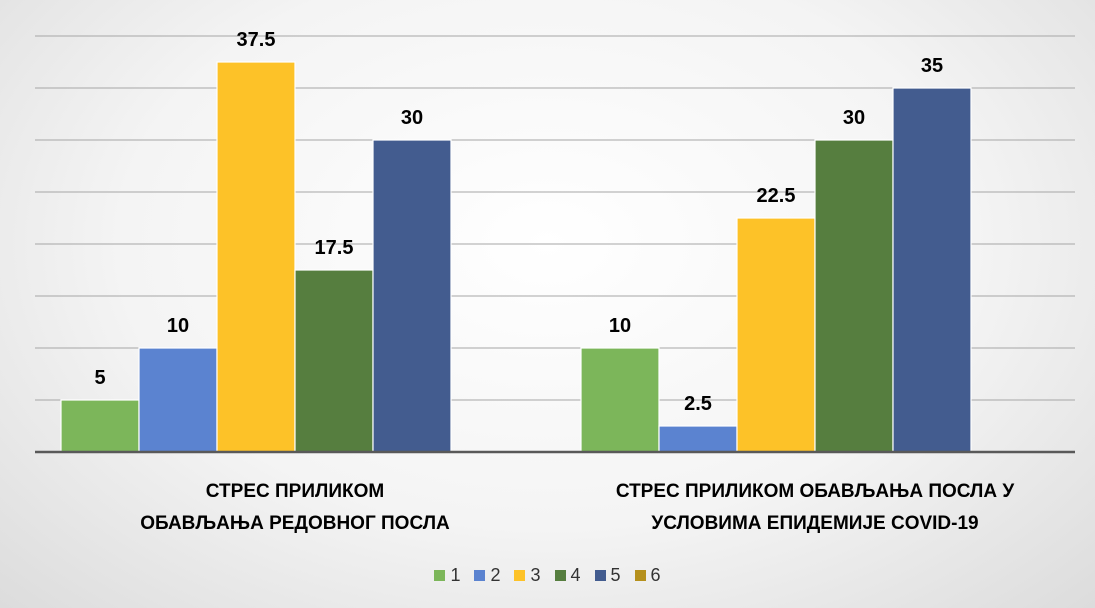  What do you see at coordinates (615, 575) in the screenshot?
I see `legend-label: 5` at bounding box center [615, 575].